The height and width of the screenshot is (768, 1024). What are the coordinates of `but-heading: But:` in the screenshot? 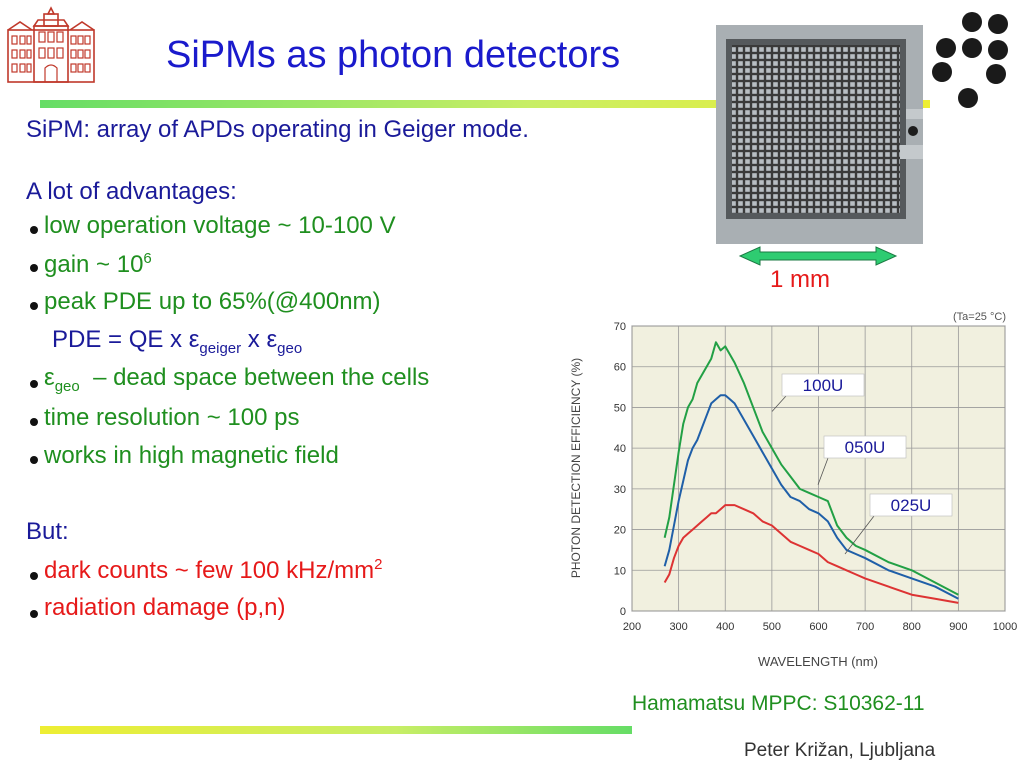 It's located at (47, 531).